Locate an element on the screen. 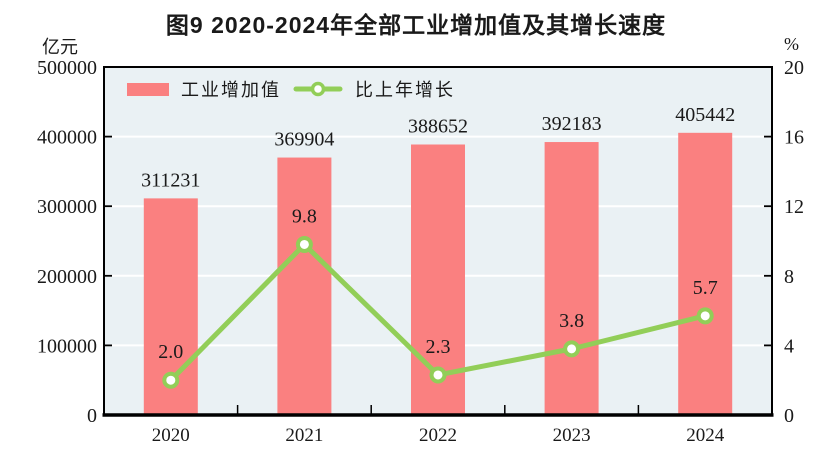 The width and height of the screenshot is (832, 460). x-axis-label-2020: 2020 is located at coordinates (171, 435).